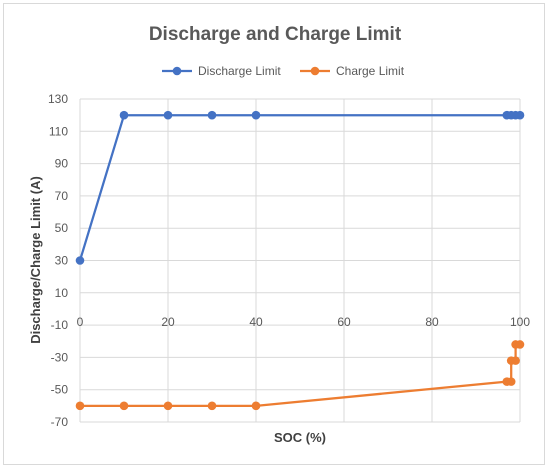 This screenshot has height=469, width=550. I want to click on y-axis-ticks: 130 110 90 70 50 30 10 -10 -30 -50 -70, so click(58, 260).